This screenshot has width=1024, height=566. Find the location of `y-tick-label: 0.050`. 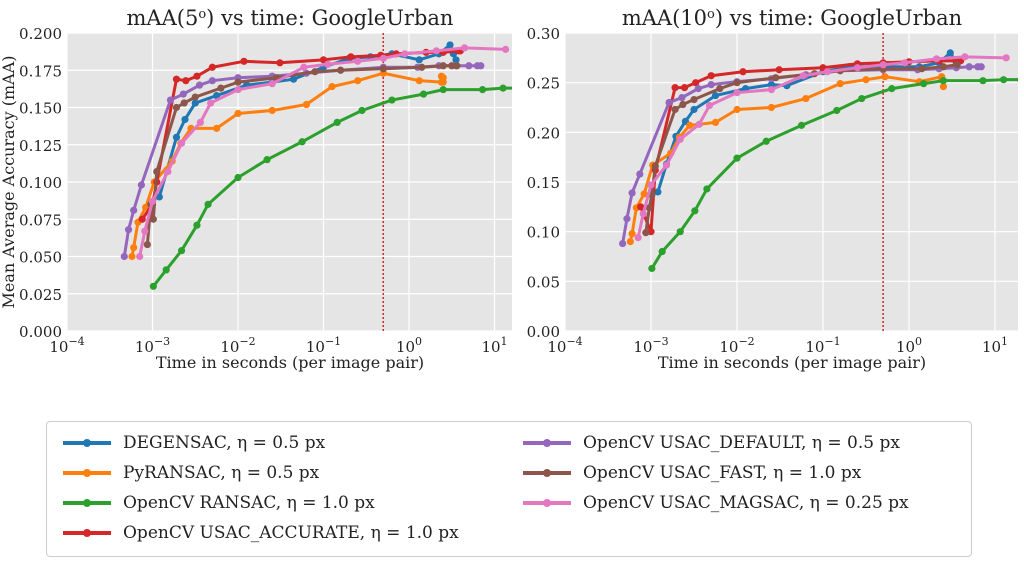

y-tick-label: 0.050 is located at coordinates (40, 258).